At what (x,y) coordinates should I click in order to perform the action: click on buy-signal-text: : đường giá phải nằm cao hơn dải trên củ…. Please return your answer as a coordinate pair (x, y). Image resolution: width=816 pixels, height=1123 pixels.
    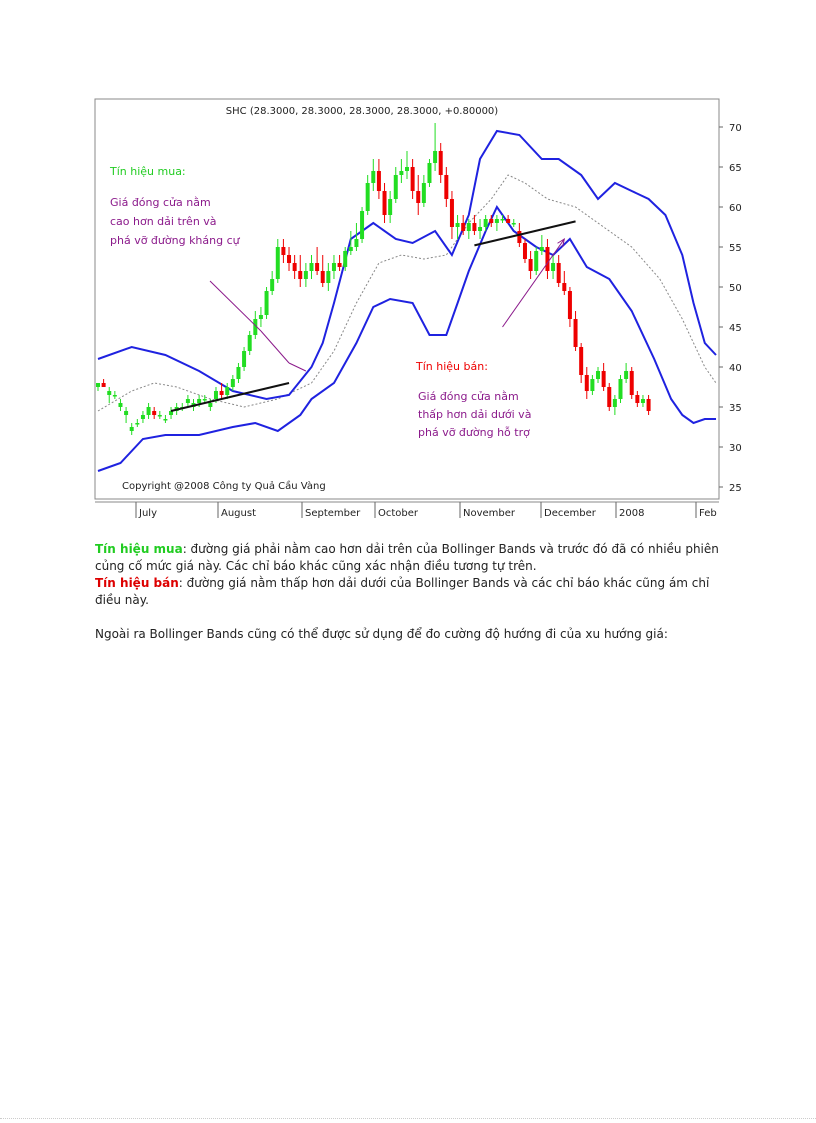
    Looking at the image, I should click on (407, 557).